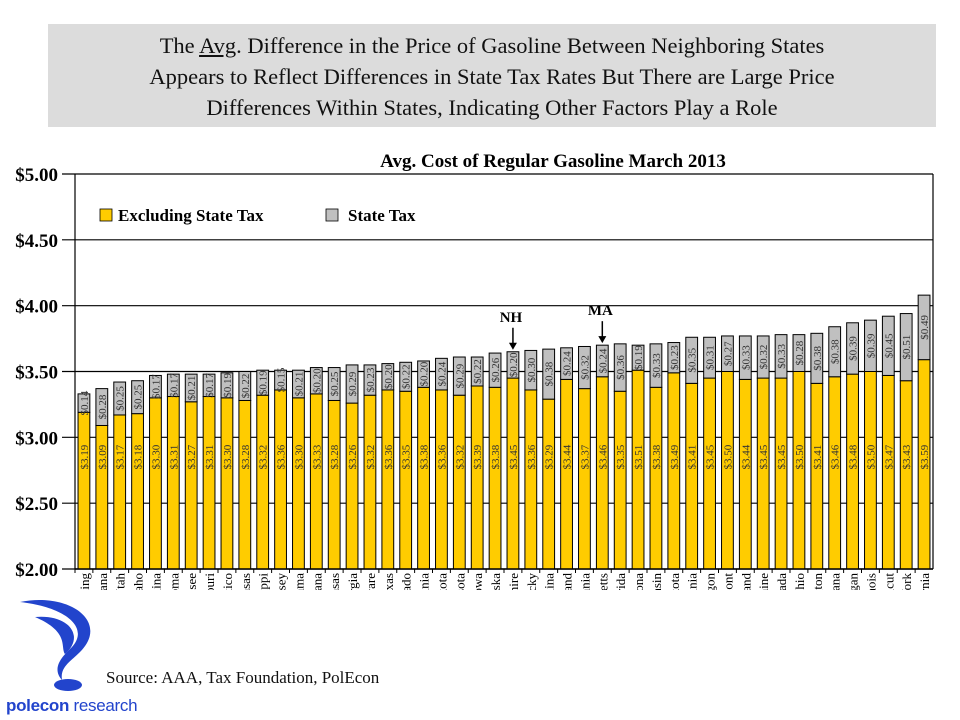 The height and width of the screenshot is (720, 960). What do you see at coordinates (382, 215) in the screenshot?
I see `legend-label-state-tax: State Tax` at bounding box center [382, 215].